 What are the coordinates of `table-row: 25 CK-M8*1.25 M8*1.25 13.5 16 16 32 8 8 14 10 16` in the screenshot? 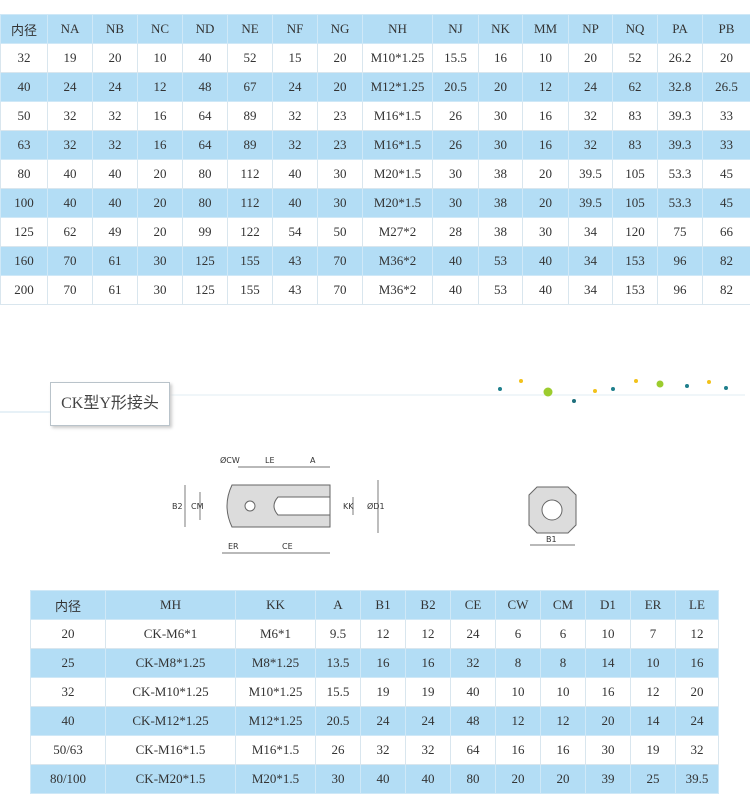 It's located at (374, 663).